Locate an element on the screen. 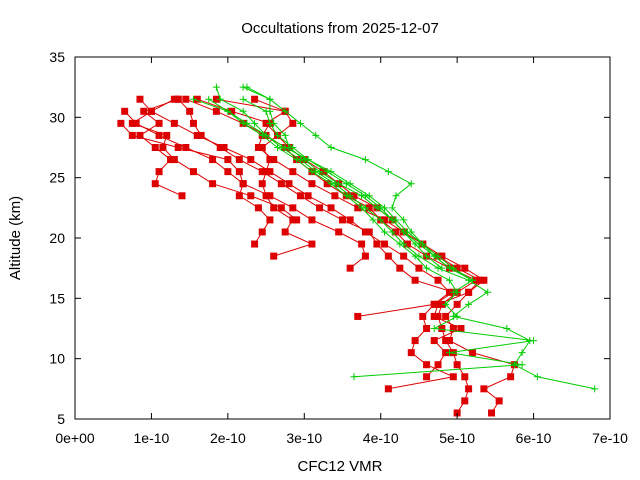 This screenshot has width=640, height=480. y-tick-label: 20 is located at coordinates (57, 238).